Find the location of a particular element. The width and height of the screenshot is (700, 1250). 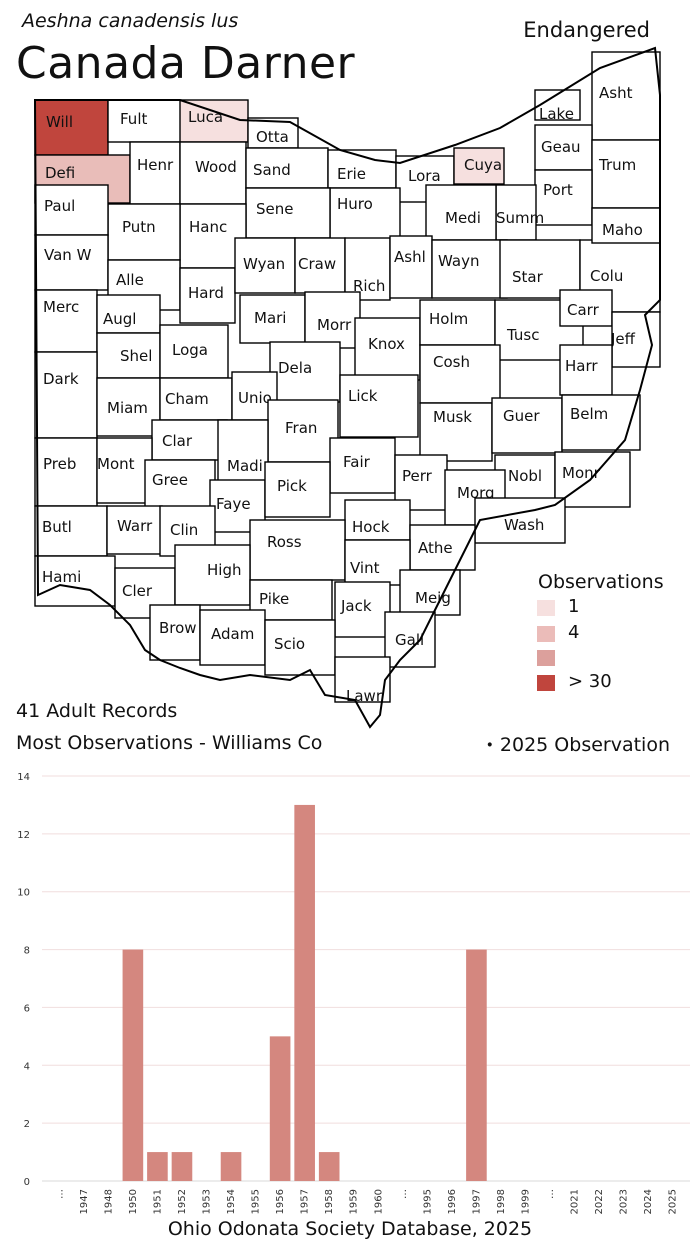

x-tick-label: 1960 is located at coordinates (378, 1201).